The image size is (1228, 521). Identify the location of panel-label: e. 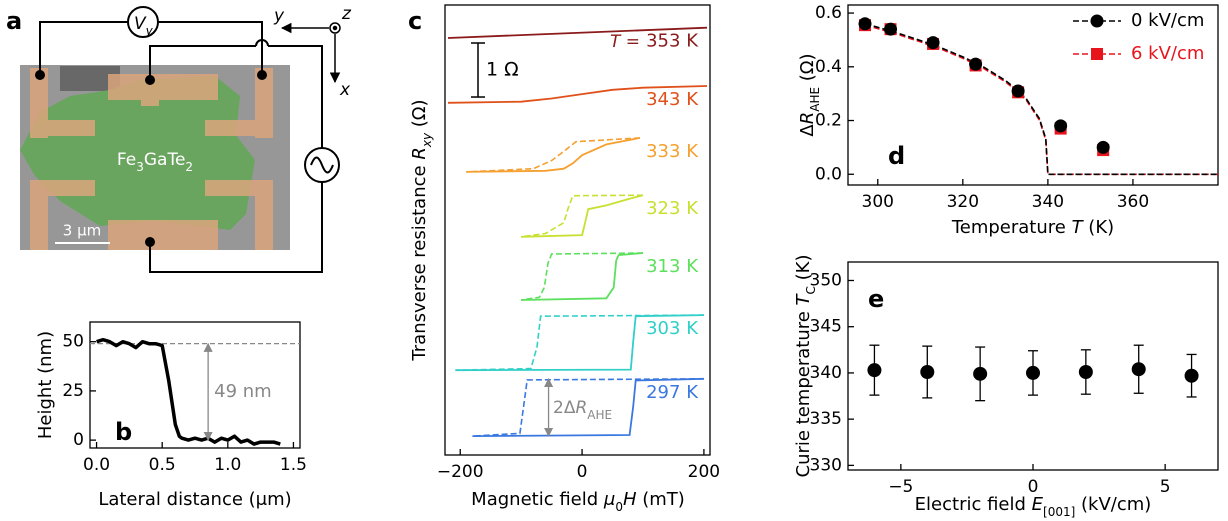
(876, 299).